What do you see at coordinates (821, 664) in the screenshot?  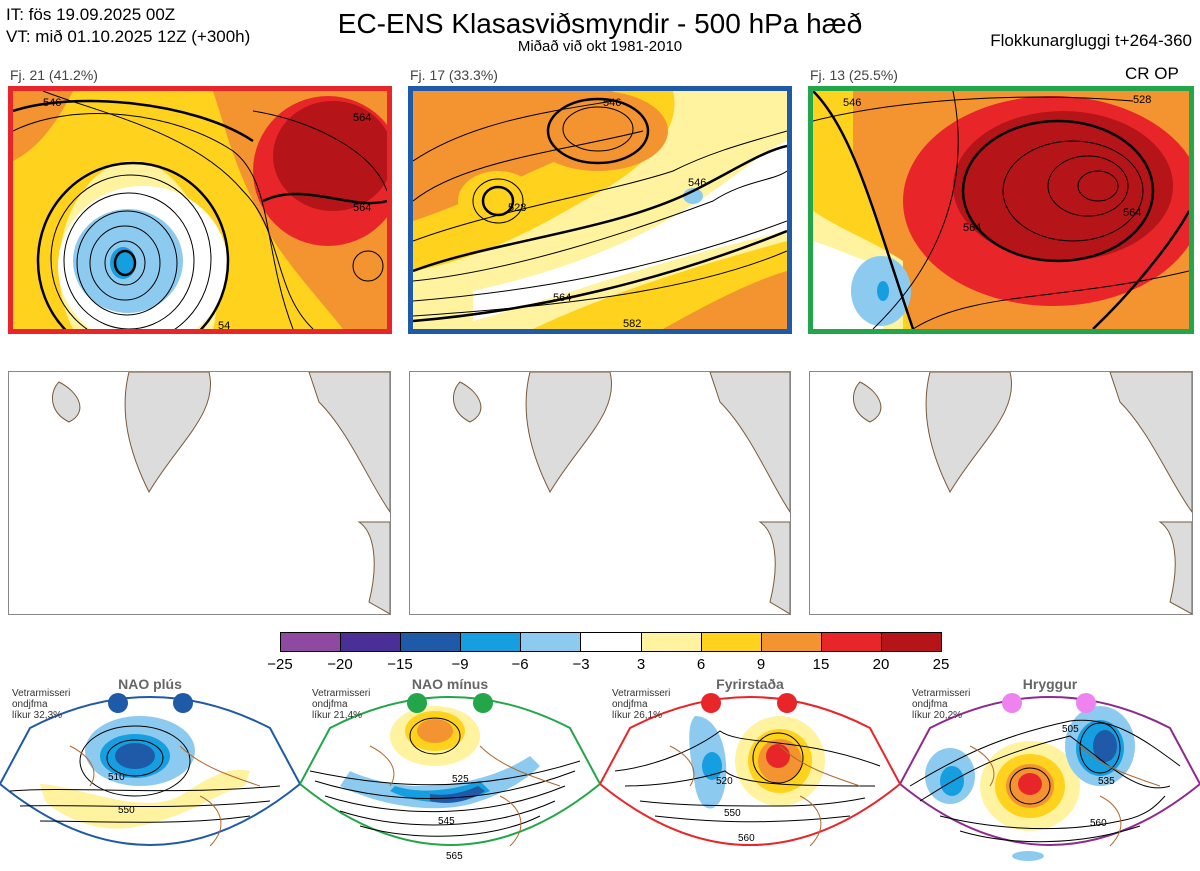 I see `colorbar-tick: 15` at bounding box center [821, 664].